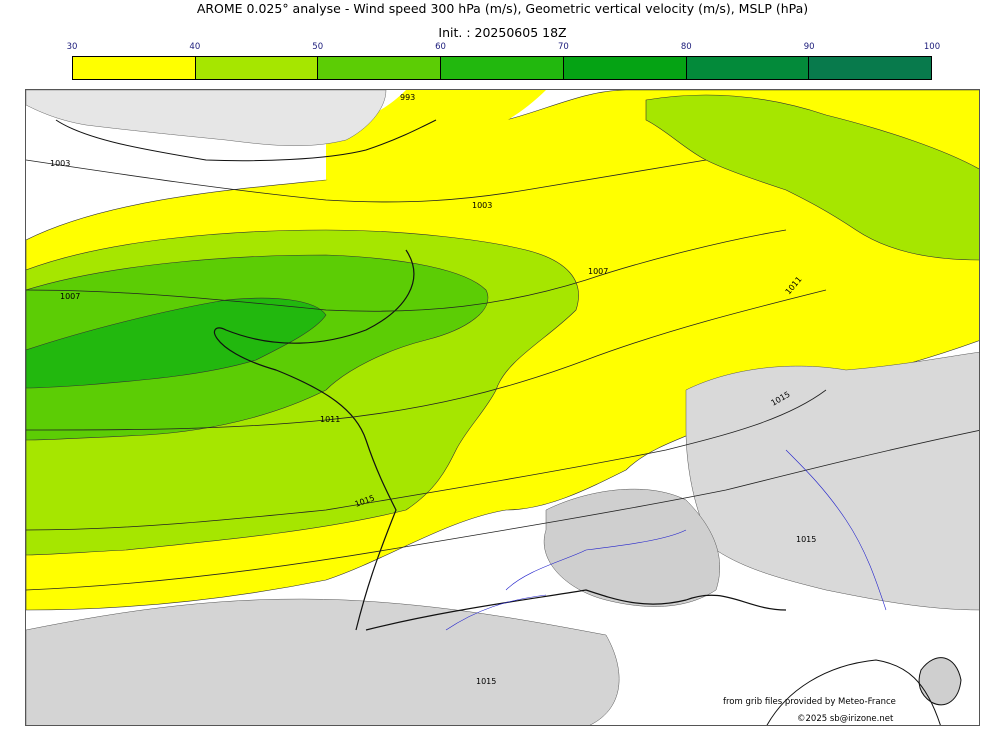  I want to click on terrain-massif-central, so click(631, 547).